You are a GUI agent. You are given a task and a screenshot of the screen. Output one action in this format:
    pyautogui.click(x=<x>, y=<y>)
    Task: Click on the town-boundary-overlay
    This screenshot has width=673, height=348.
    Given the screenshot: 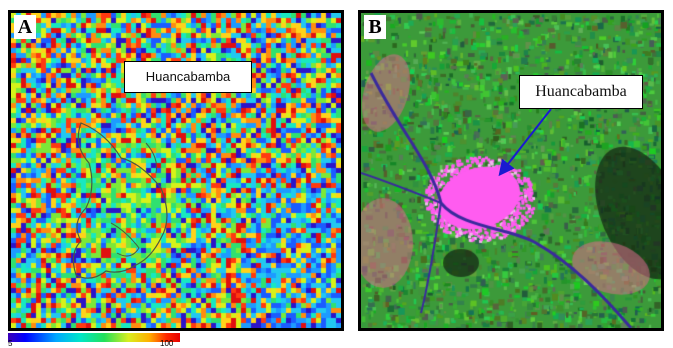 What is the action you would take?
    pyautogui.click(x=120, y=200)
    